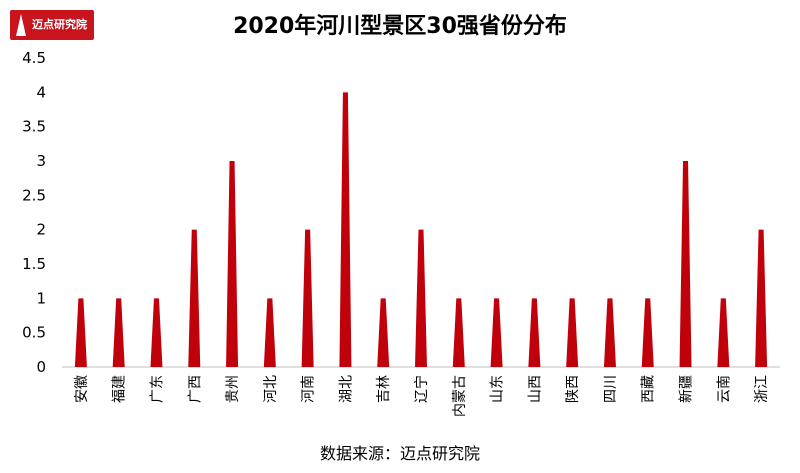 The image size is (800, 473). What do you see at coordinates (534, 332) in the screenshot?
I see `bar-山西` at bounding box center [534, 332].